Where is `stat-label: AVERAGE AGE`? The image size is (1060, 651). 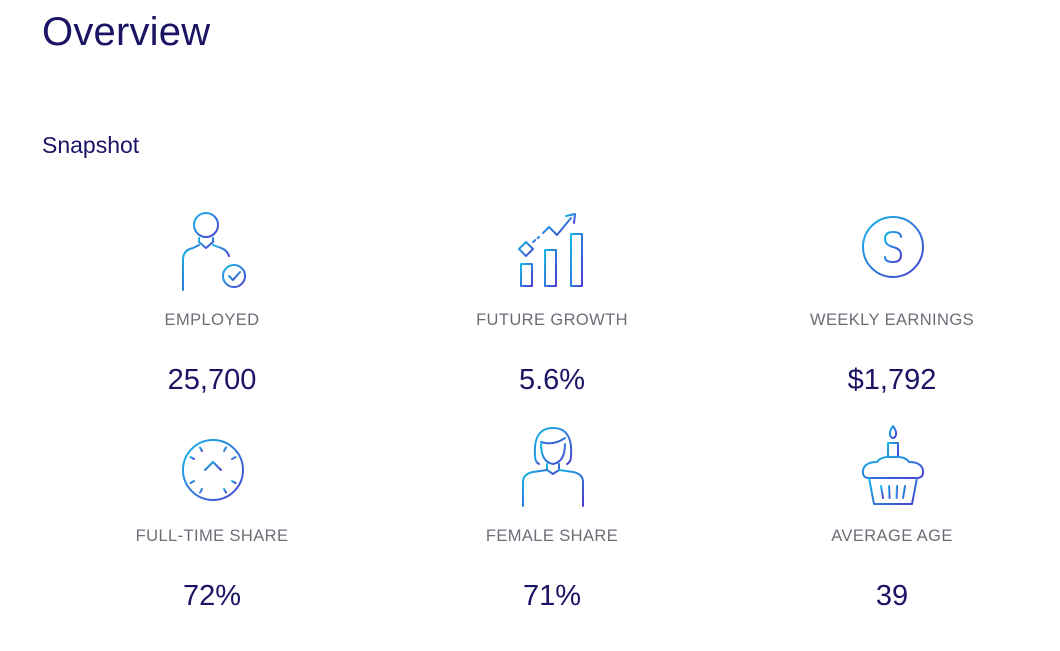
stat-label: AVERAGE AGE is located at coordinates (892, 536).